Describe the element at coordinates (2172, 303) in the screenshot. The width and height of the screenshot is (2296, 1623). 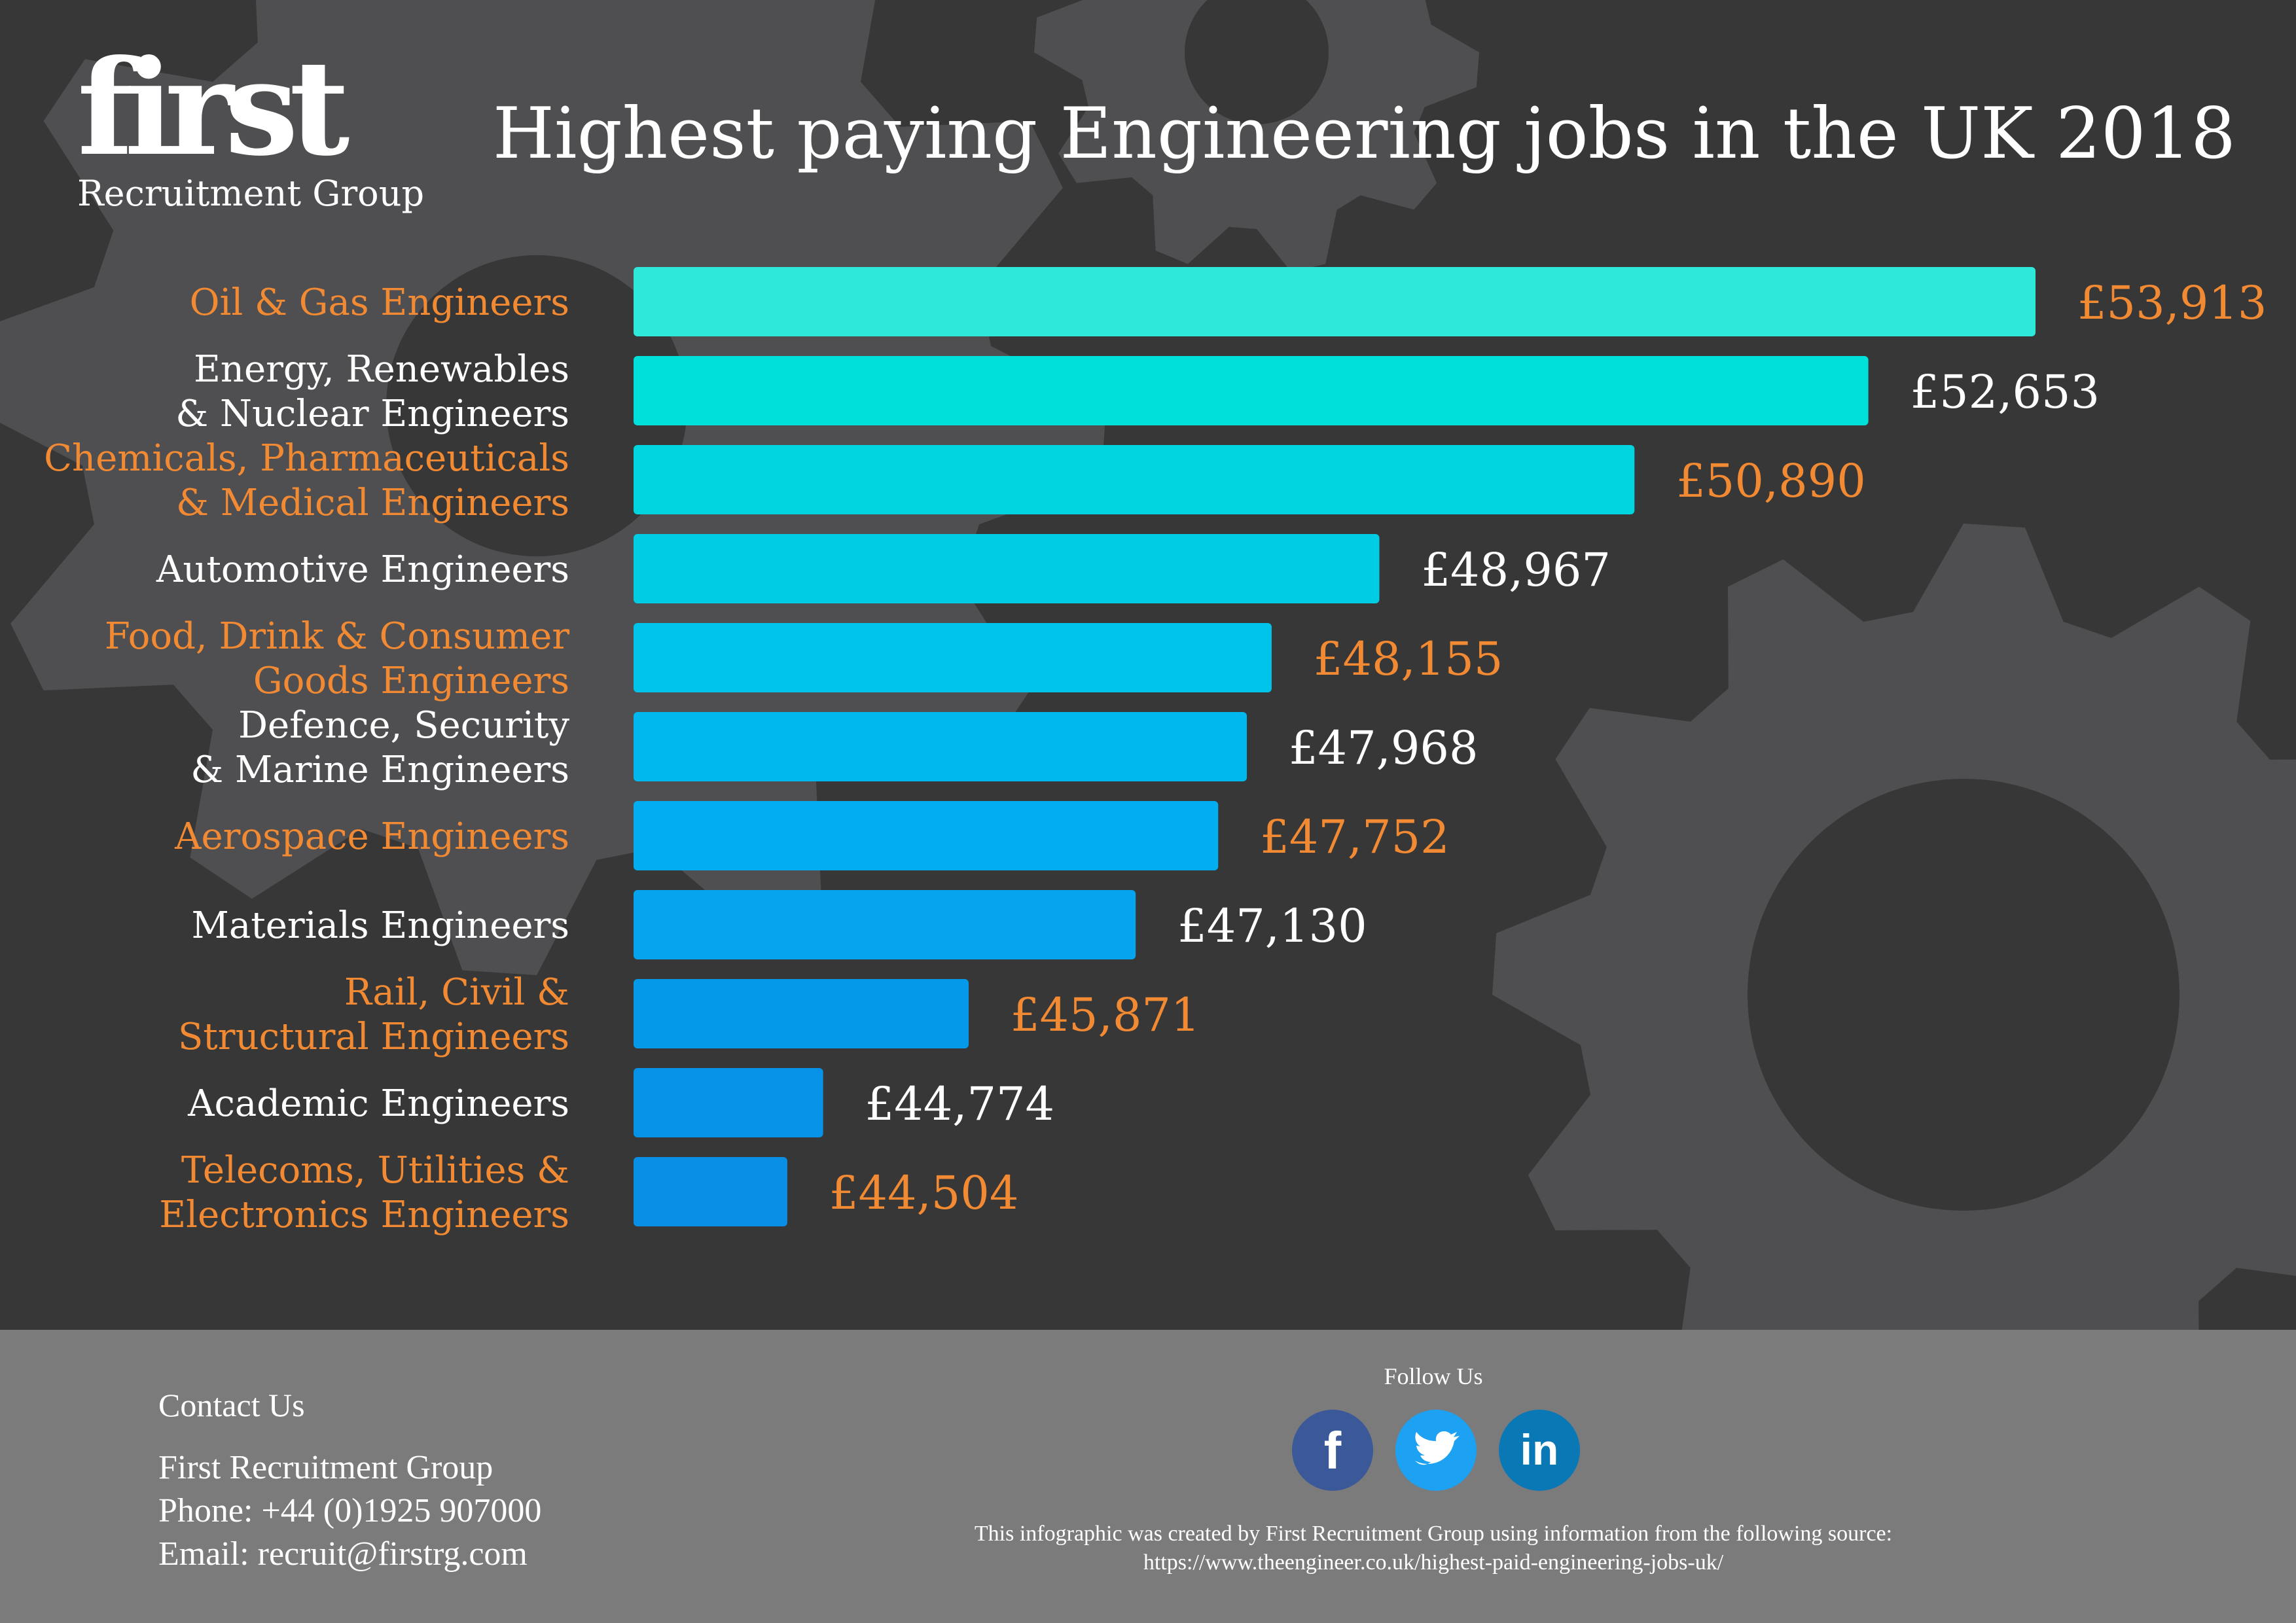
I see `value-label-0: £53,913` at that location.